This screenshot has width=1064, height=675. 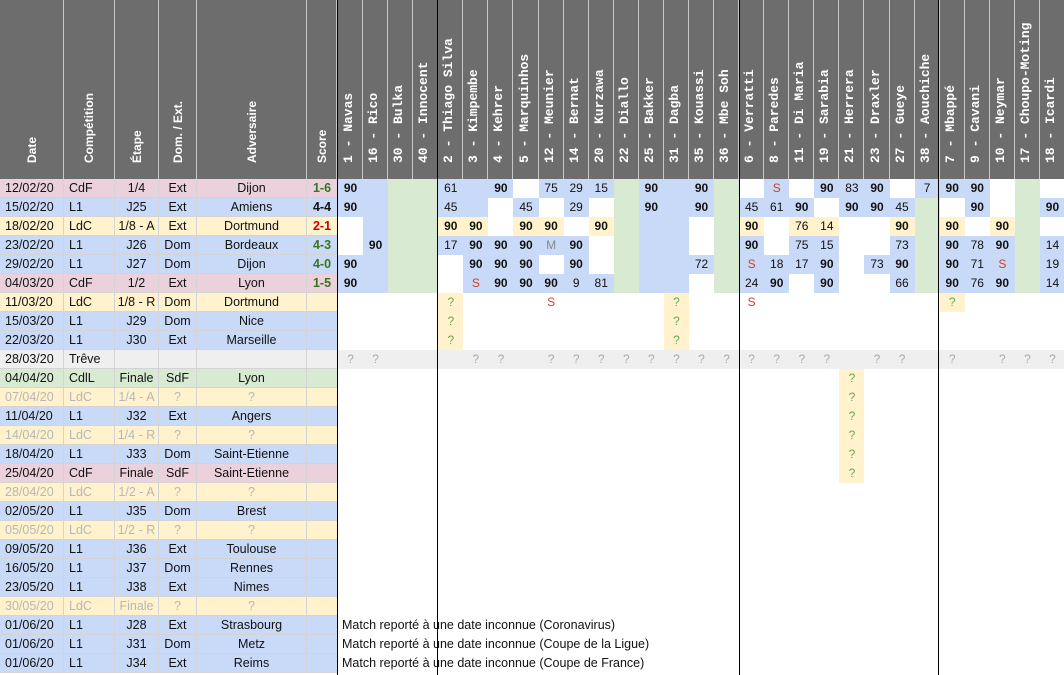 I want to click on player-cell: 24, so click(x=752, y=283).